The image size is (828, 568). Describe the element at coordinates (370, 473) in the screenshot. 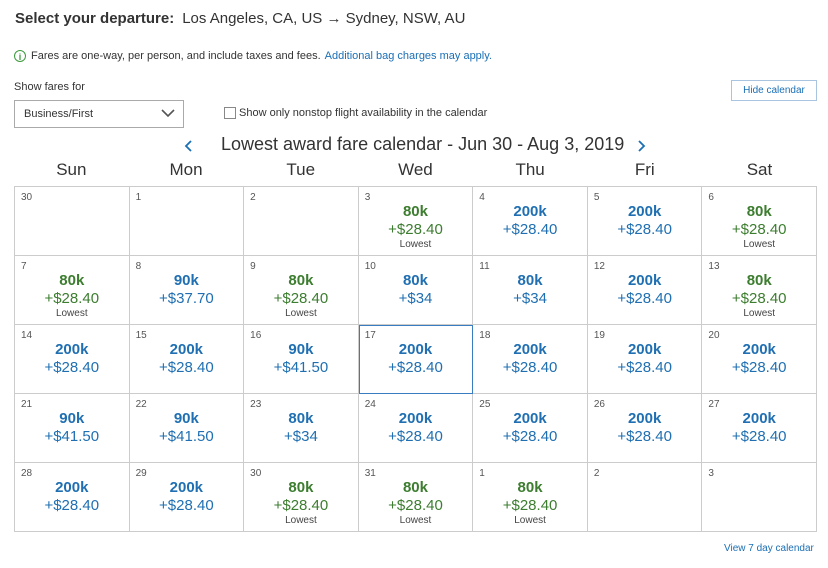

I see `day-number: 31` at that location.